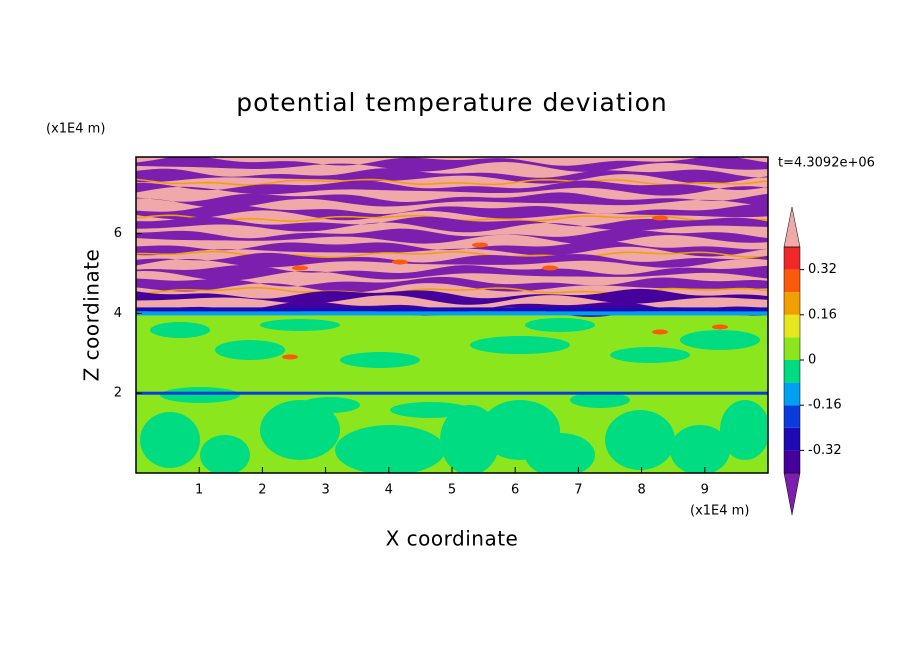 The image size is (904, 654). I want to click on x-tick-label: 7, so click(578, 490).